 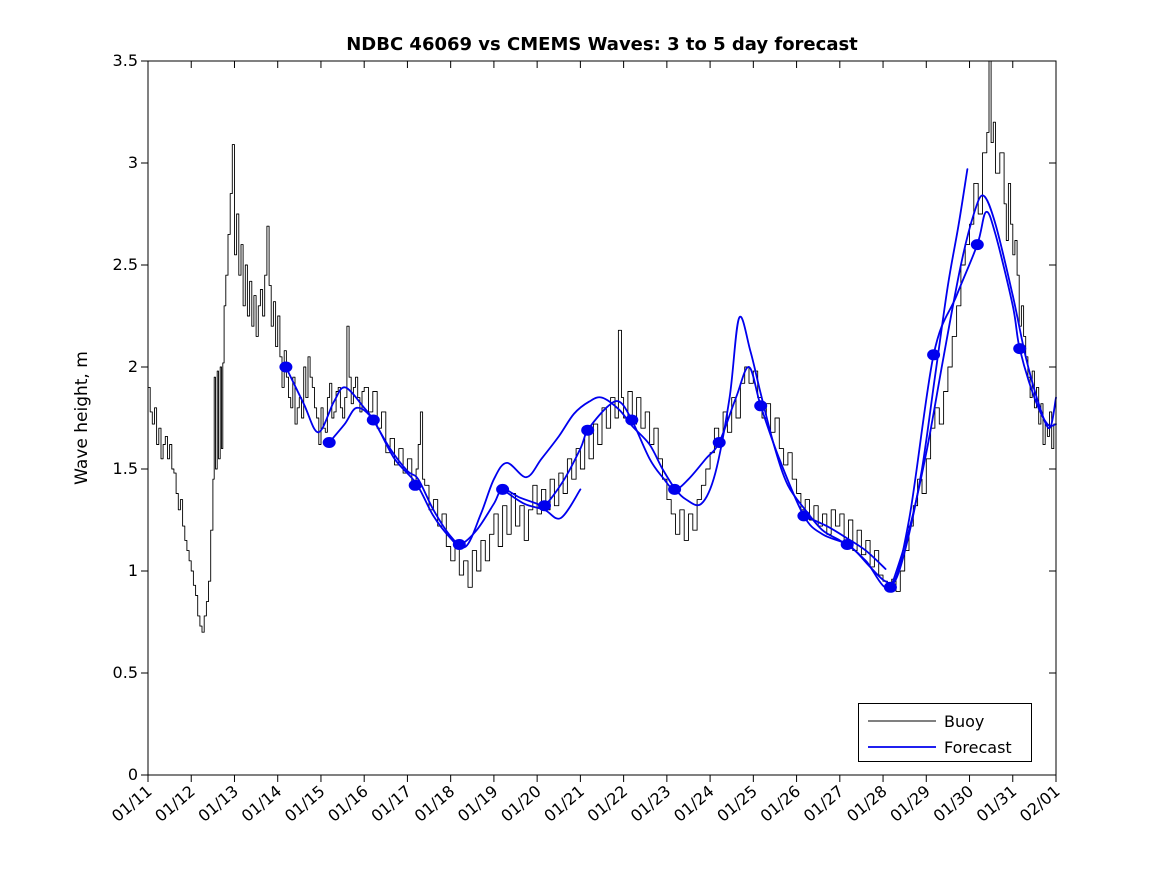 What do you see at coordinates (133, 162) in the screenshot?
I see `y-tick-label: 3` at bounding box center [133, 162].